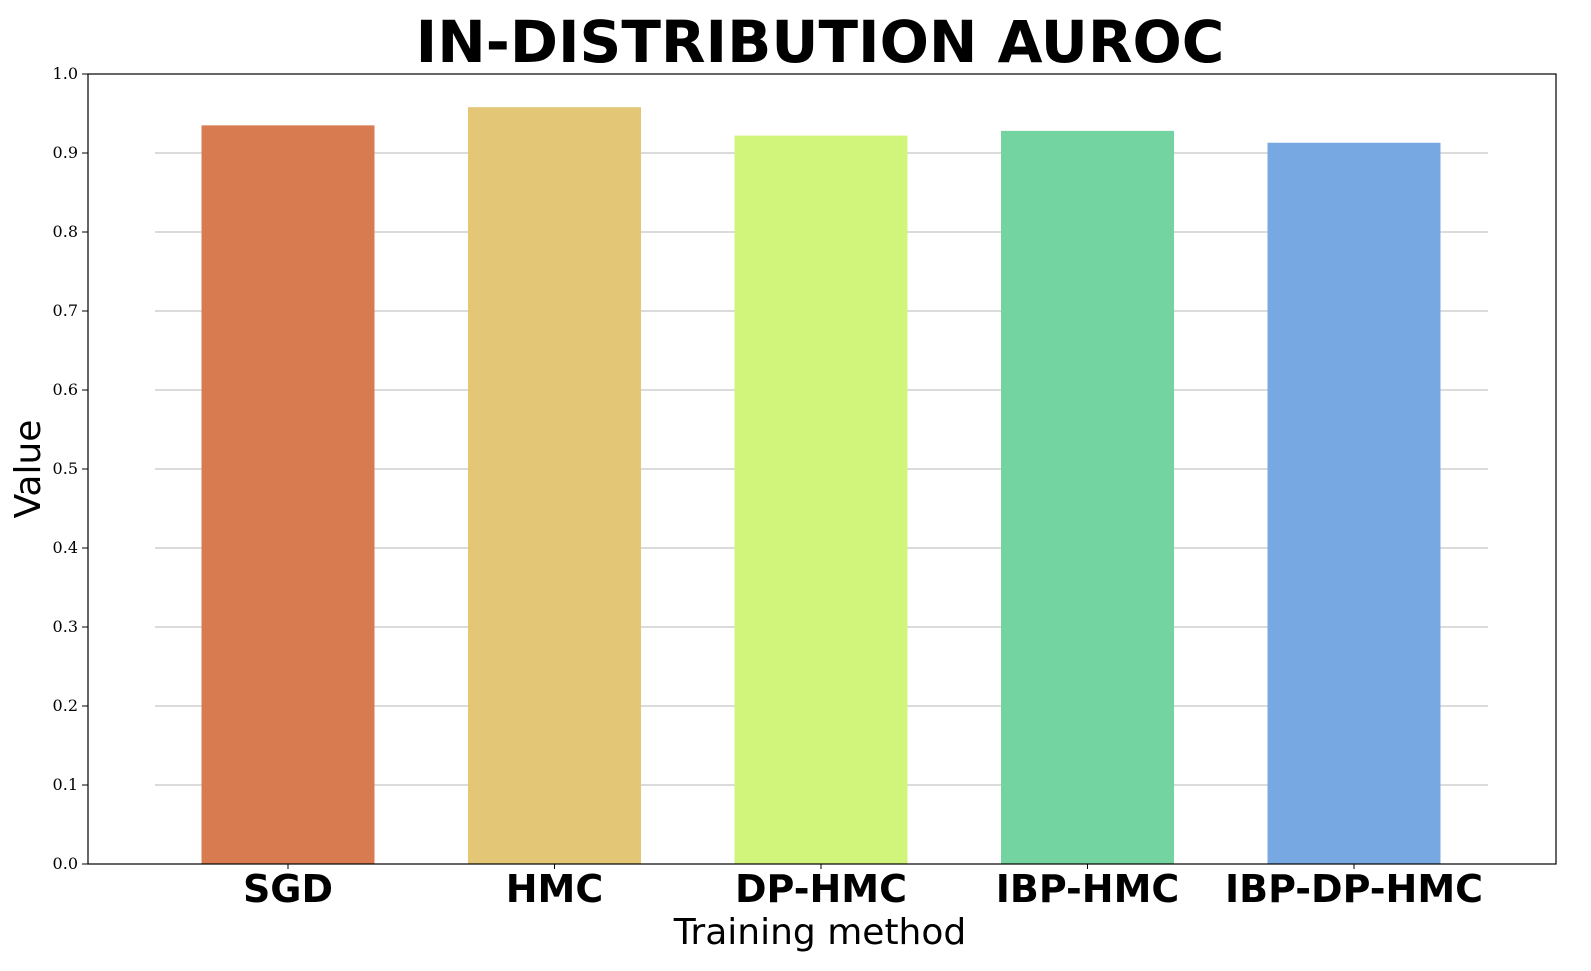  I want to click on y-axis-label: Value, so click(28, 469).